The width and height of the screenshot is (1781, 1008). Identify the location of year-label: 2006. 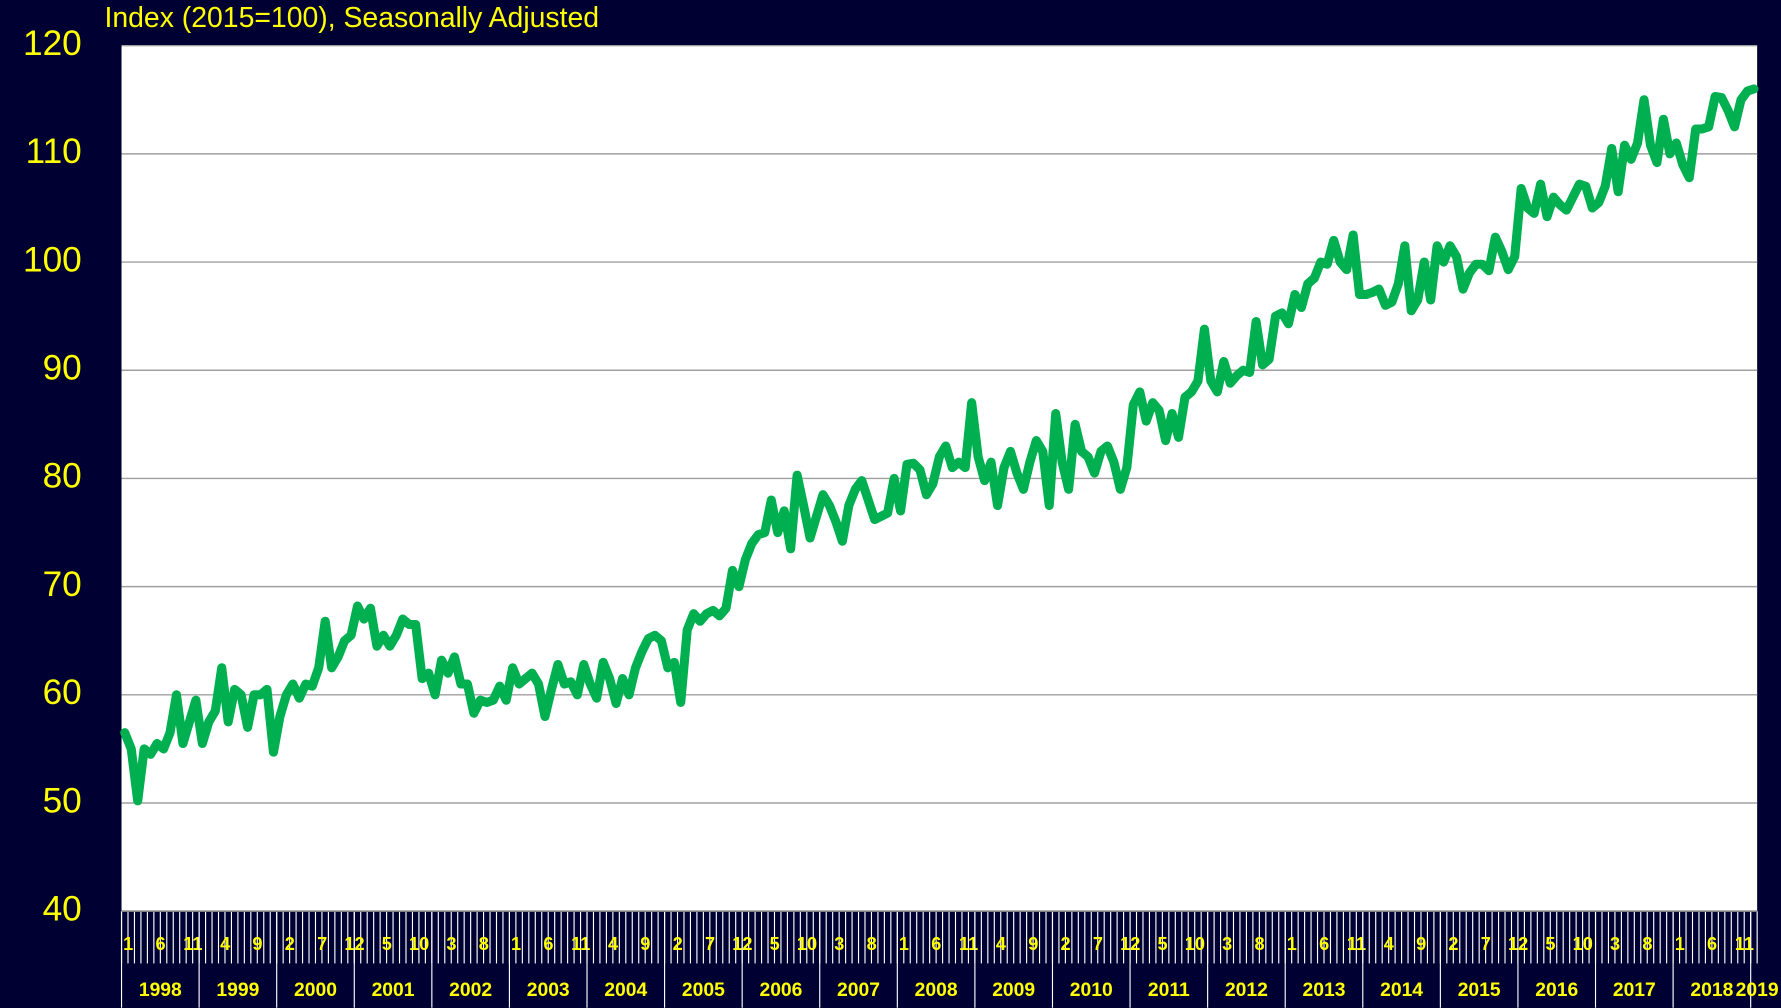
(780, 990).